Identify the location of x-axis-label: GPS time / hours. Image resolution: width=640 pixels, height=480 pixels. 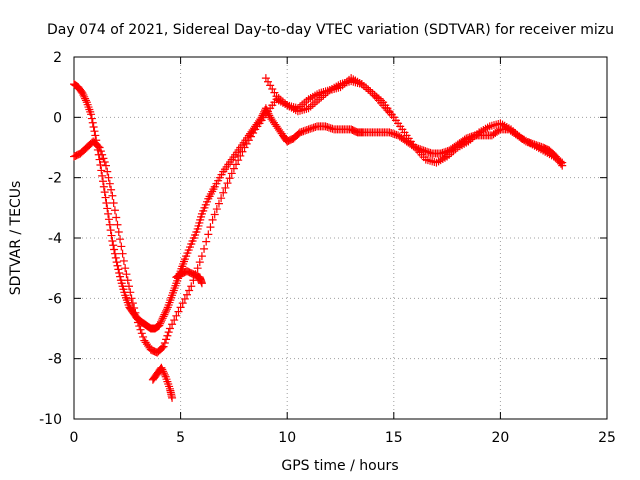
(339, 466).